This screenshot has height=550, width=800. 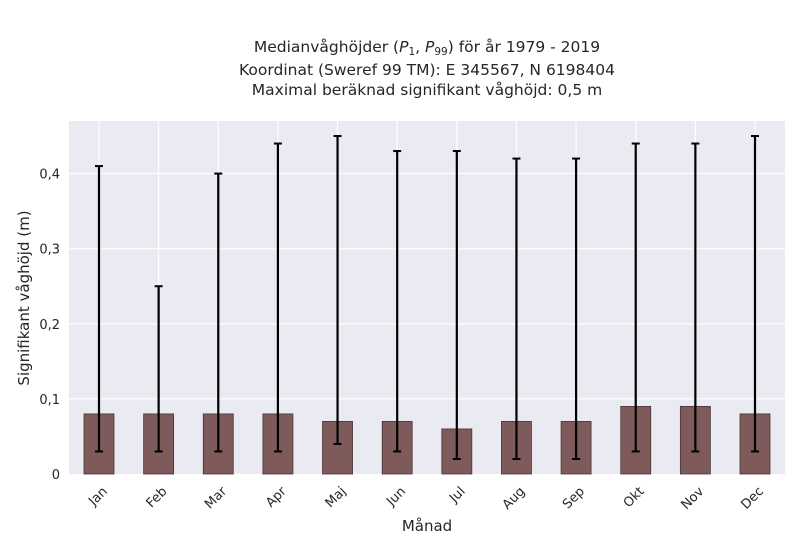 What do you see at coordinates (456, 305) in the screenshot?
I see `error-bar-jul` at bounding box center [456, 305].